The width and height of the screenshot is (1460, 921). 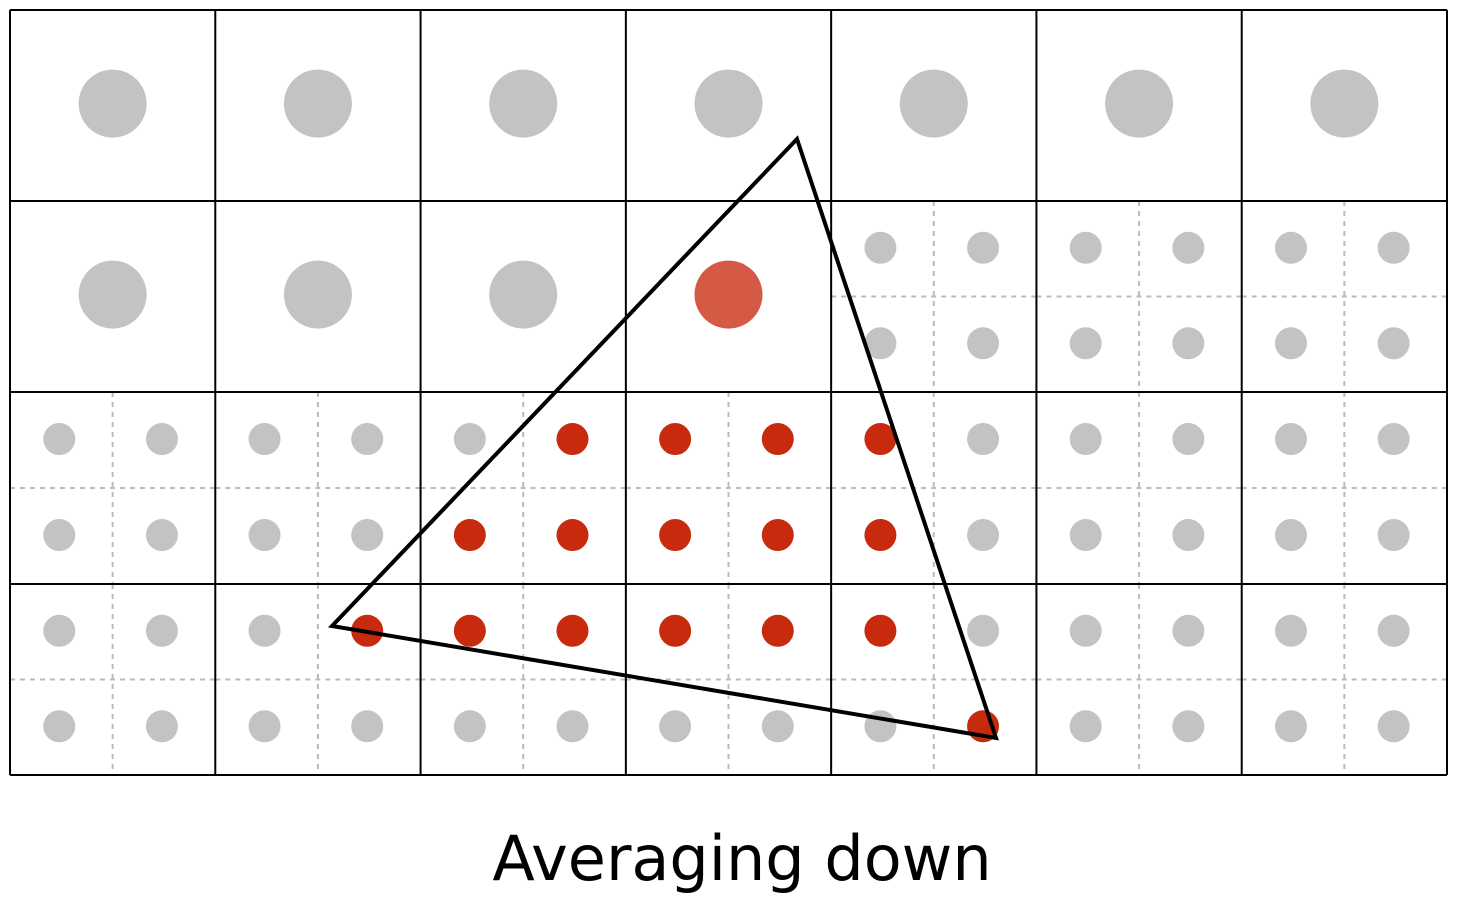 I want to click on caption: Averaging down, so click(x=741, y=858).